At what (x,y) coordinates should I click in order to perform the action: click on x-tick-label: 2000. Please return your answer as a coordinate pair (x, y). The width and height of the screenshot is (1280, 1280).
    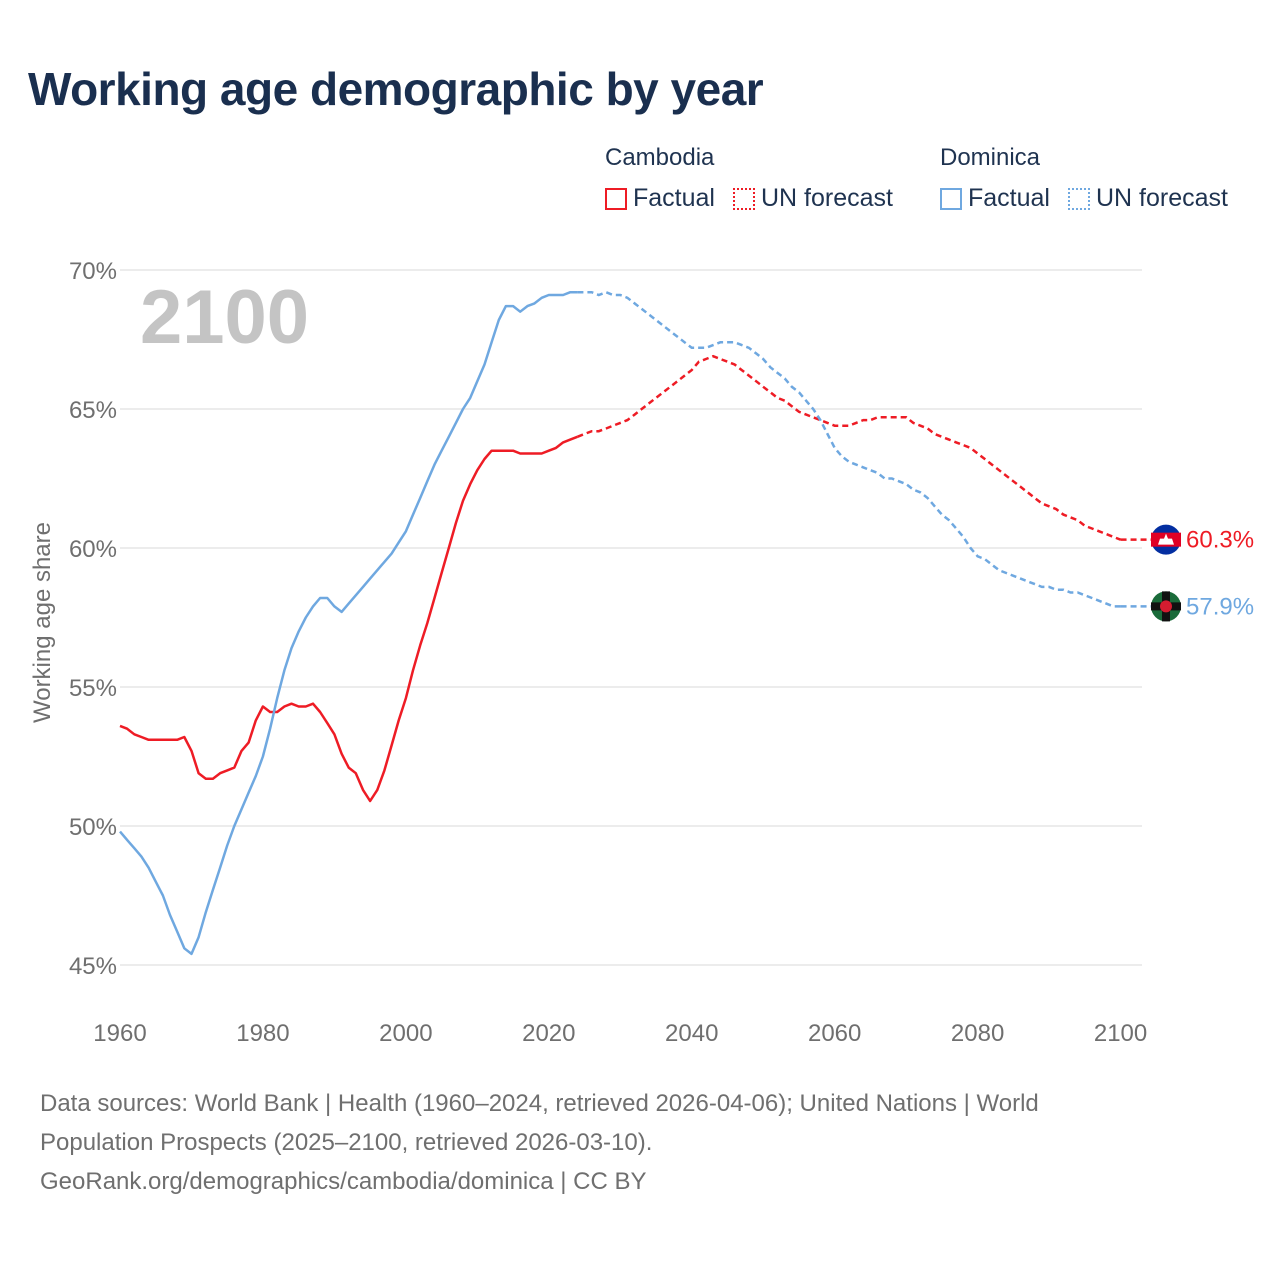
    Looking at the image, I should click on (405, 1033).